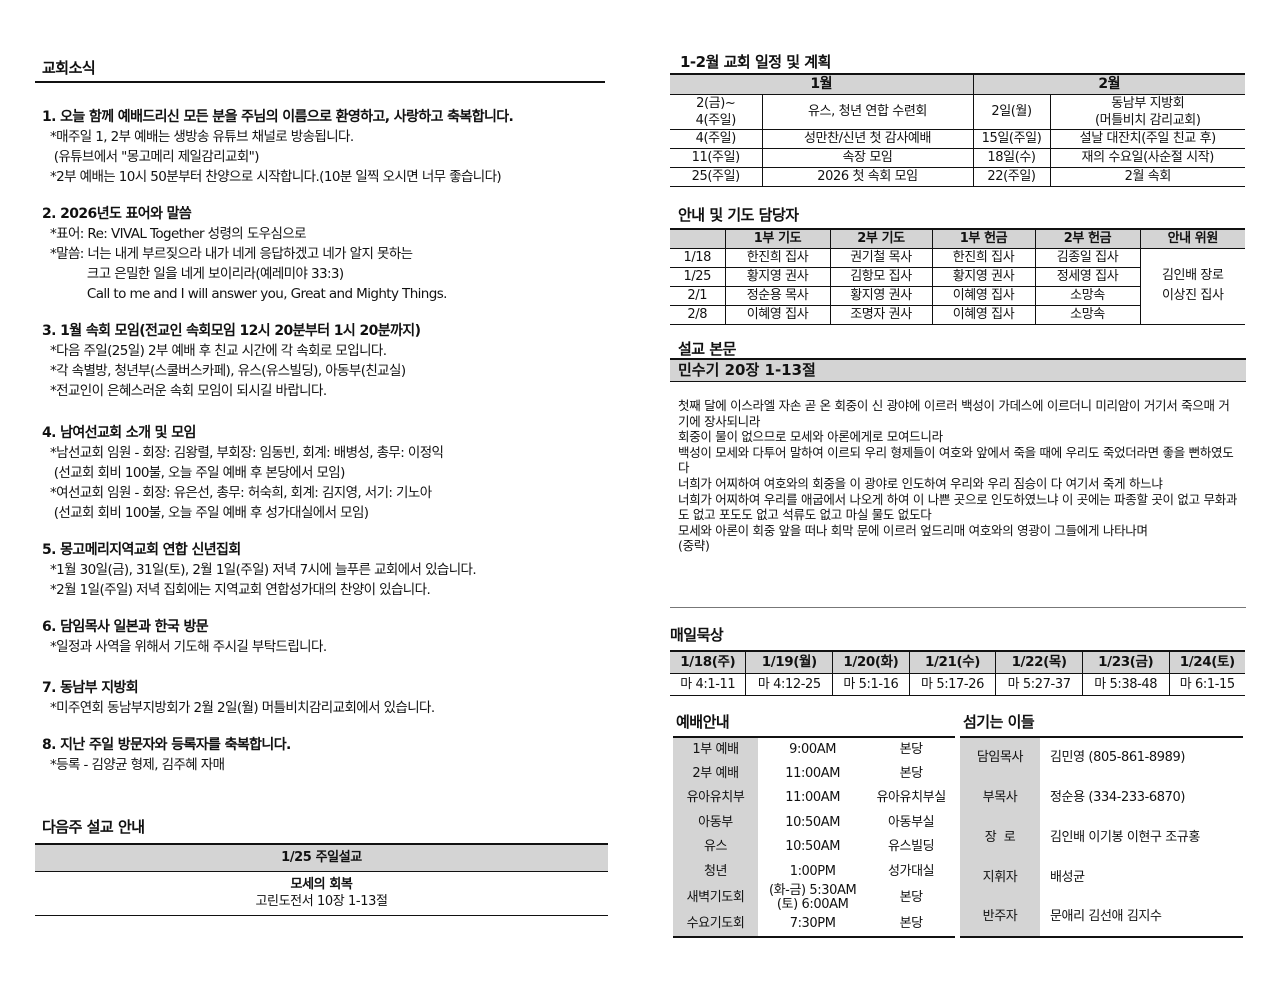 The image size is (1280, 989). I want to click on worship-time: 11:00AM, so click(813, 773).